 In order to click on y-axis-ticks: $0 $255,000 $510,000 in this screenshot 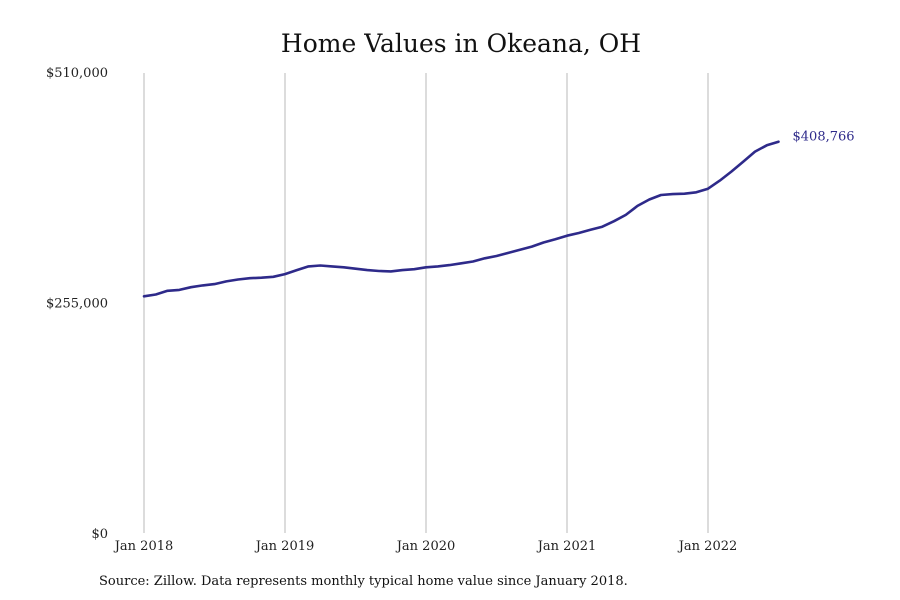, I will do `click(77, 304)`.